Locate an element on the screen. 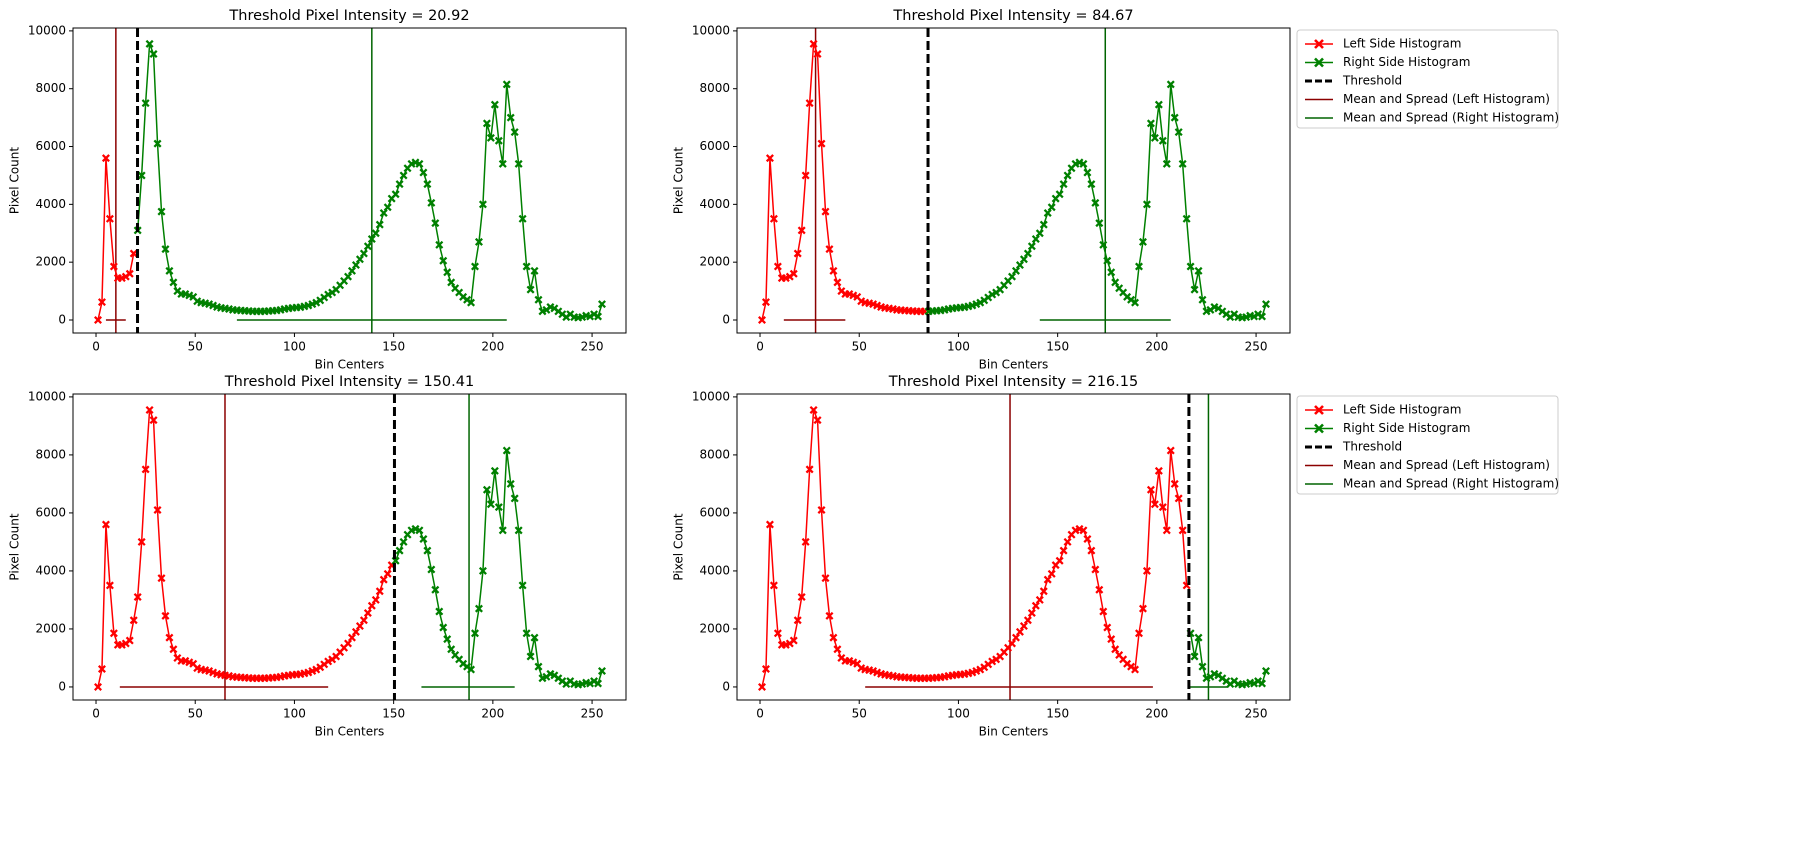  legend-marker is located at coordinates (1319, 44).